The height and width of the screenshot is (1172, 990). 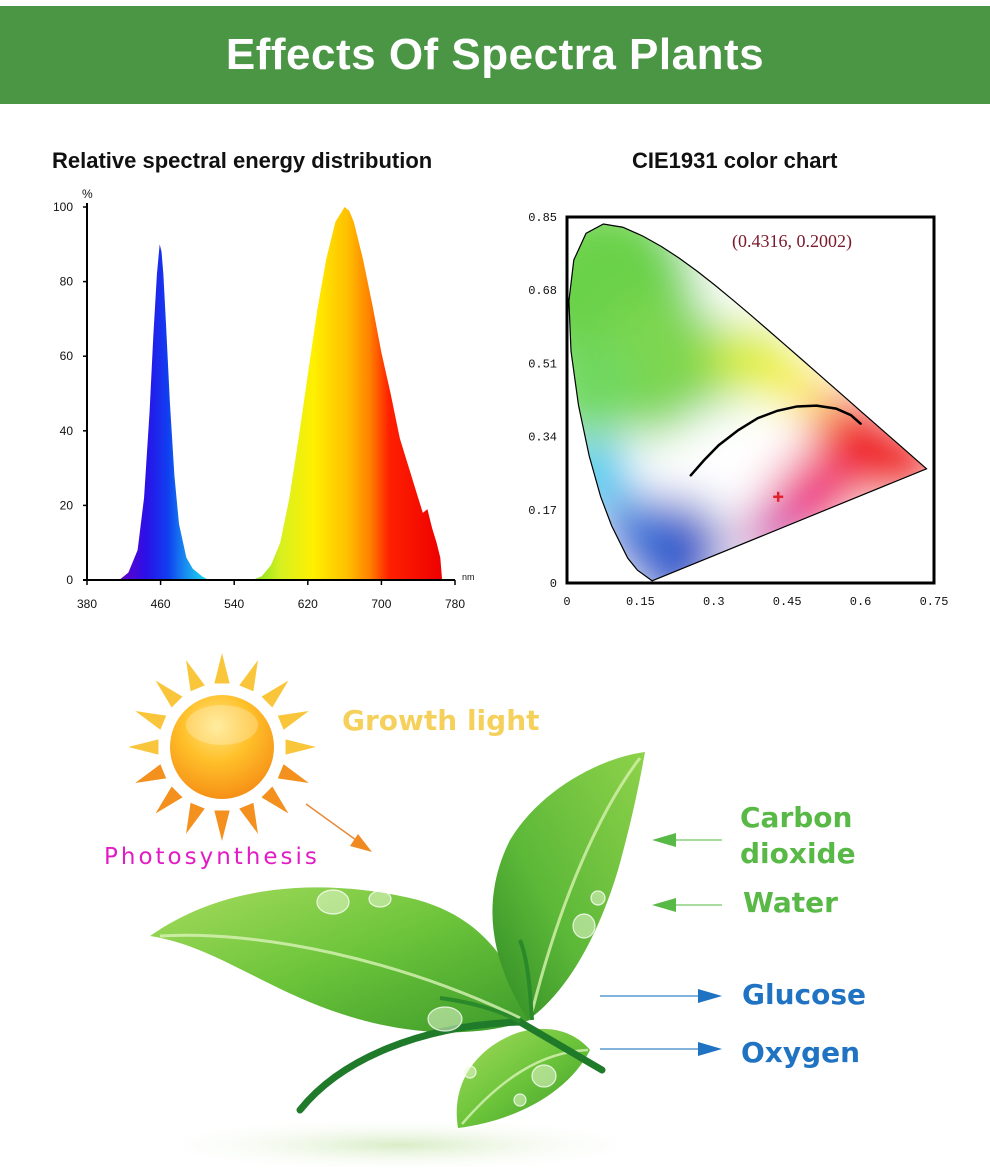 I want to click on x-tick-label: 0.3, so click(x=714, y=602).